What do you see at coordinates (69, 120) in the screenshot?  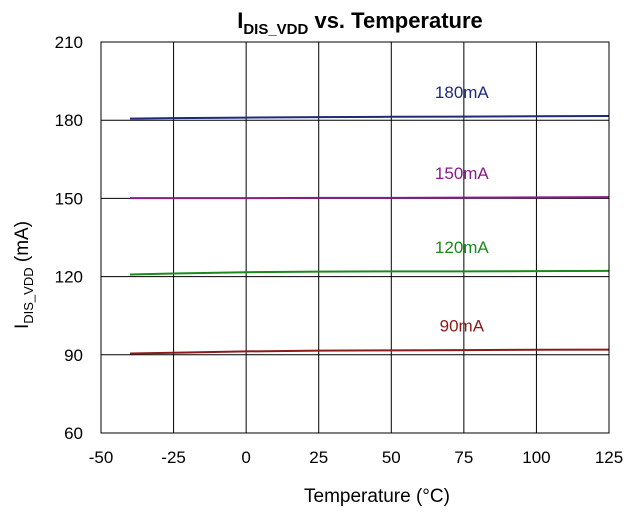 I see `y-tick-label: 180` at bounding box center [69, 120].